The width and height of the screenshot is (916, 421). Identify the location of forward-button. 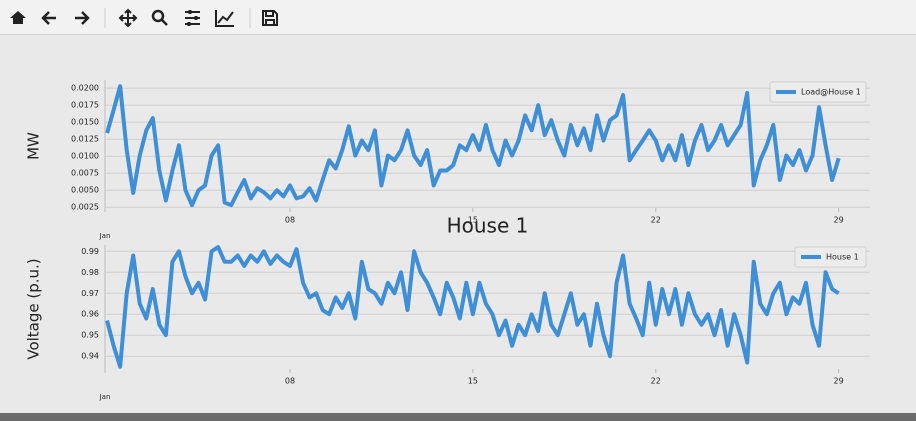
(82, 18).